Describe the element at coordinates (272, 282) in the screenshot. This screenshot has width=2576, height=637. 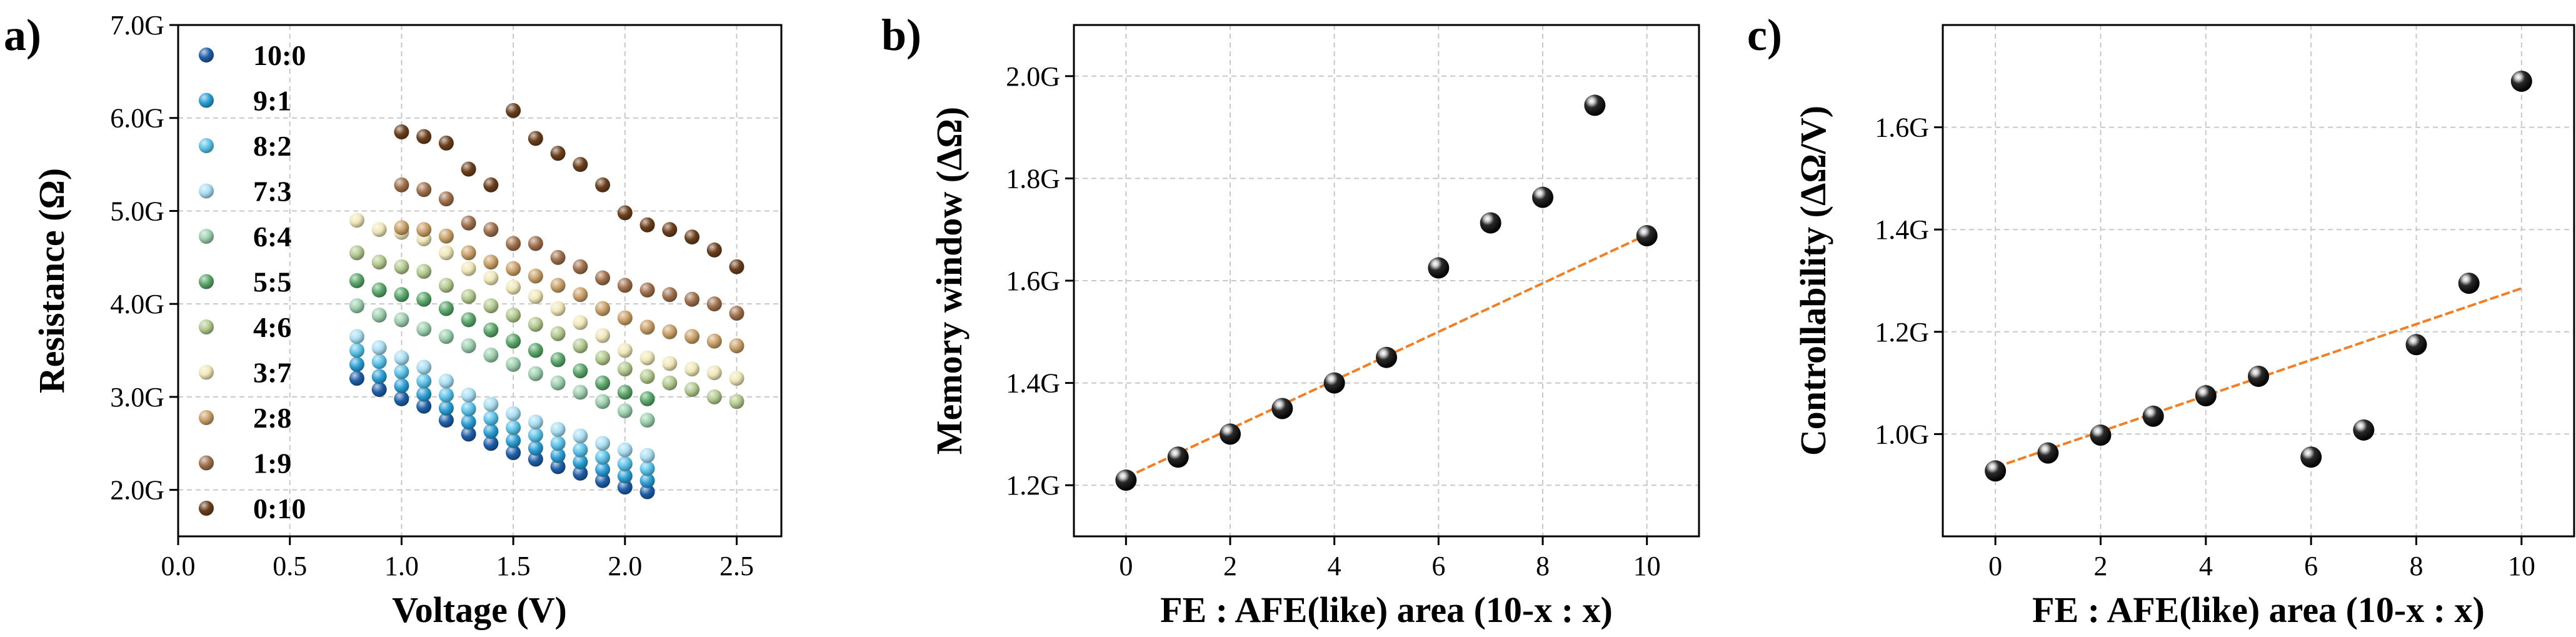
I see `legend-label: 5:5` at that location.